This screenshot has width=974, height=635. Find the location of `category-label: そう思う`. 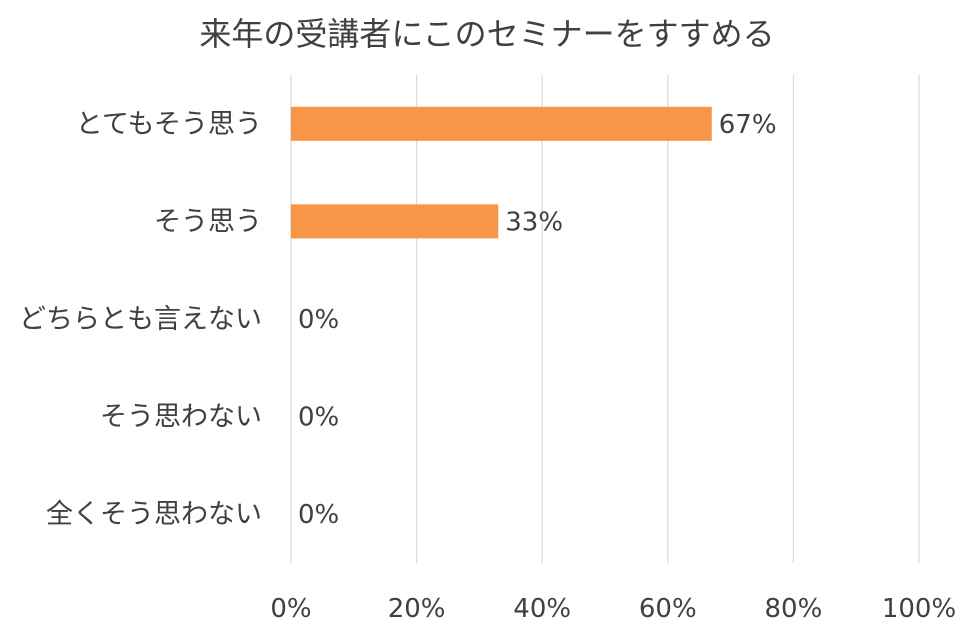

category-label: そう思う is located at coordinates (208, 221).